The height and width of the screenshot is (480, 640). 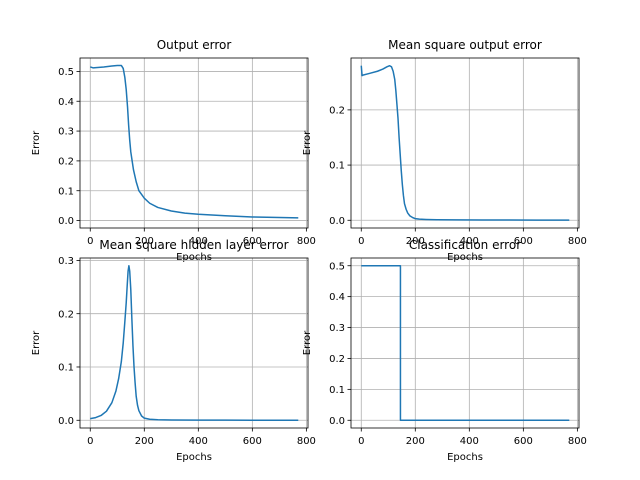 I want to click on chart-title: Mean square output error, so click(x=465, y=45).